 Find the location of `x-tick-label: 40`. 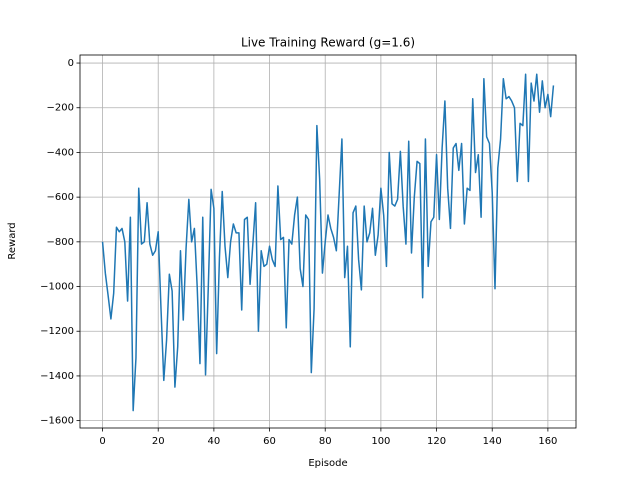

x-tick-label: 40 is located at coordinates (214, 441).